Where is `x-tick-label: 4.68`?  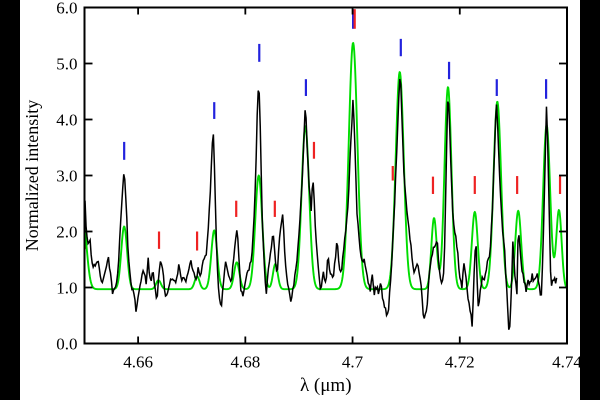
x-tick-label: 4.68 is located at coordinates (245, 362).